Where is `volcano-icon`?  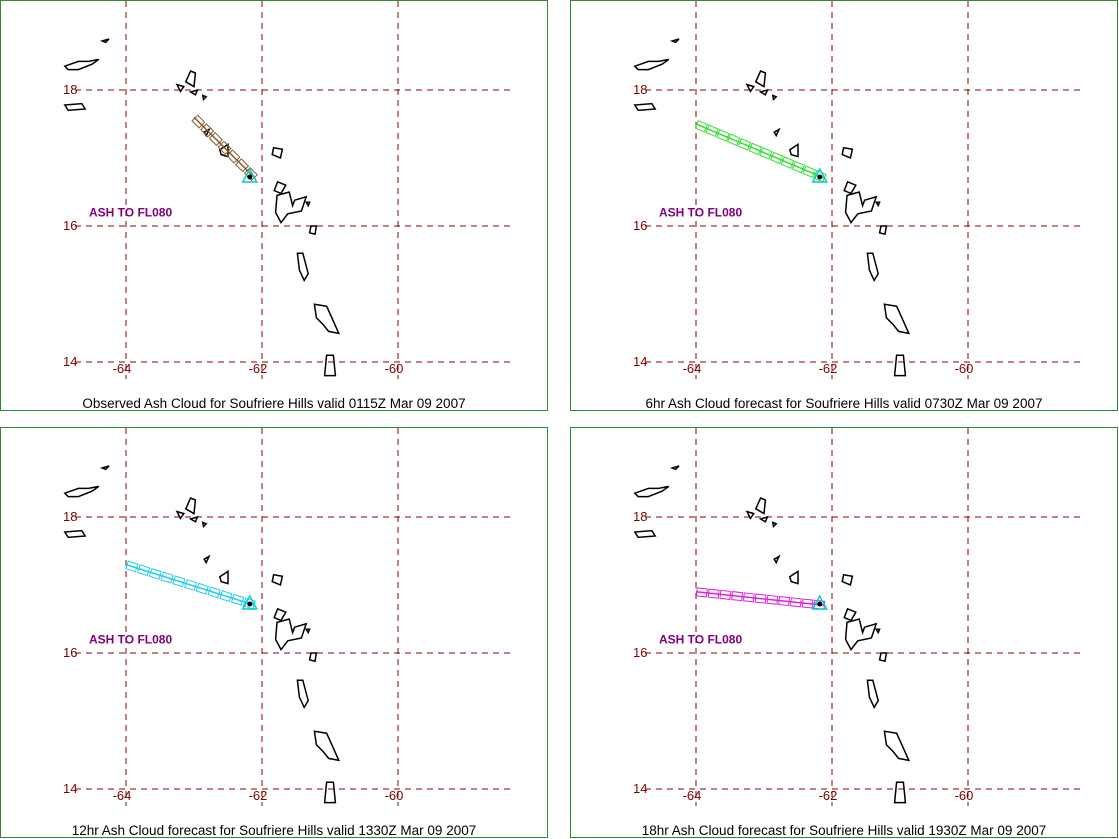
volcano-icon is located at coordinates (820, 602).